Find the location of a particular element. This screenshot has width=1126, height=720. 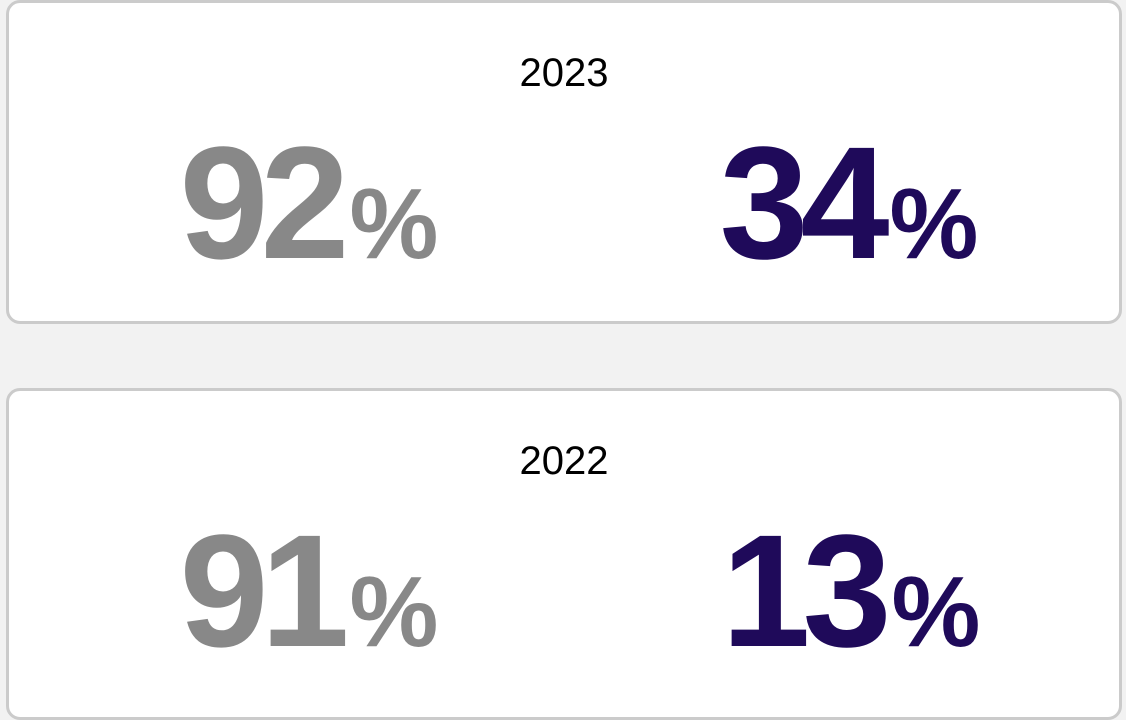

stat: 92% is located at coordinates (309, 203).